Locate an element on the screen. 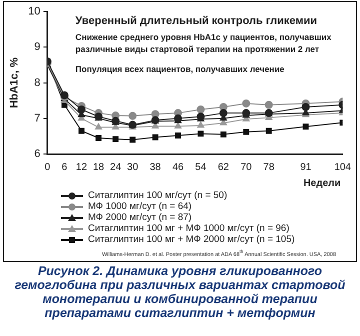 This screenshot has height=336, width=360. y-tick-label: 8 is located at coordinates (37, 82).